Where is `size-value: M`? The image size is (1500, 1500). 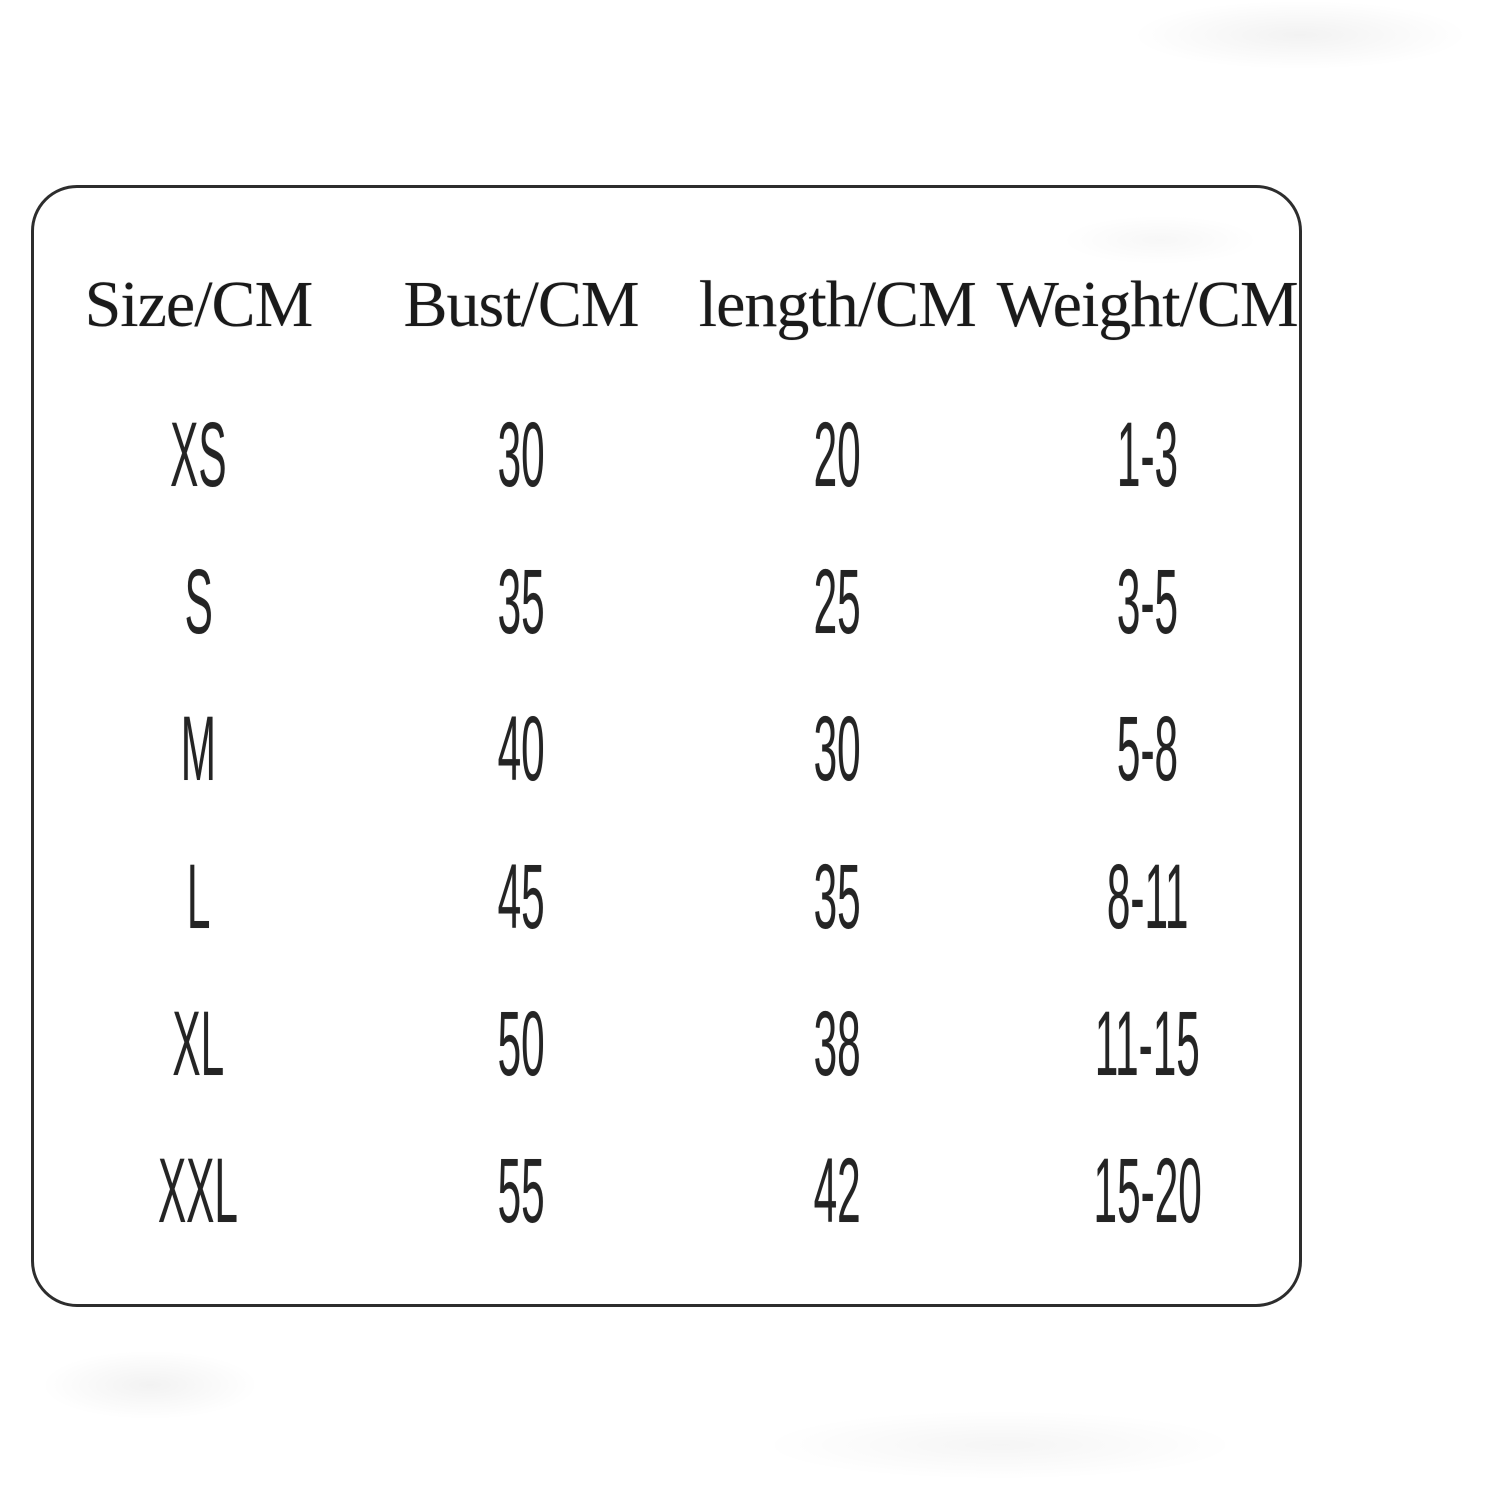 size-value: M is located at coordinates (198, 749).